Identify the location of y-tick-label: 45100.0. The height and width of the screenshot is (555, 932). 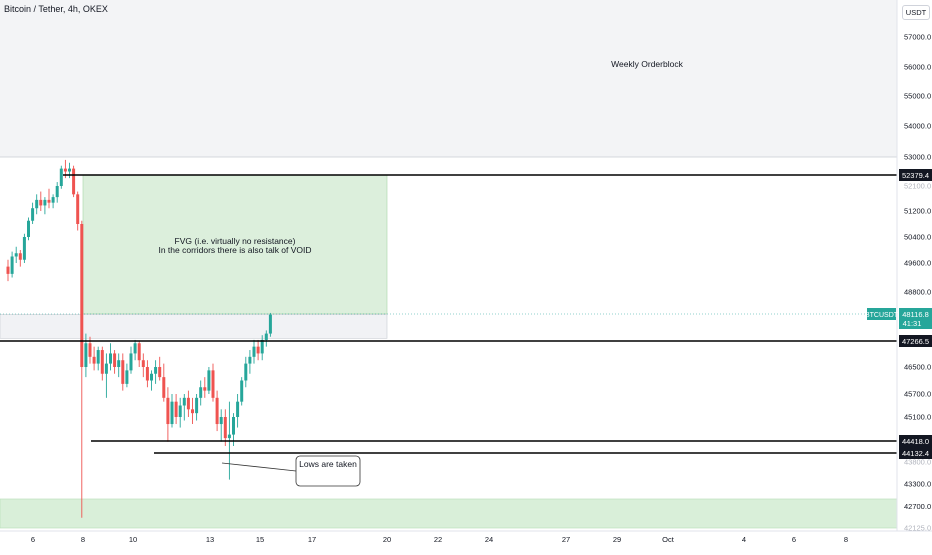
(917, 417).